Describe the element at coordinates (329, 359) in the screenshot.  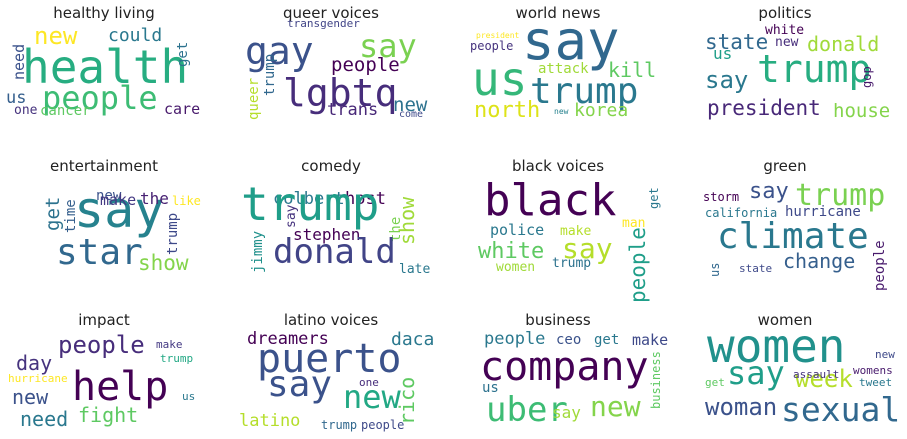
I see `cloud-word: puerto` at that location.